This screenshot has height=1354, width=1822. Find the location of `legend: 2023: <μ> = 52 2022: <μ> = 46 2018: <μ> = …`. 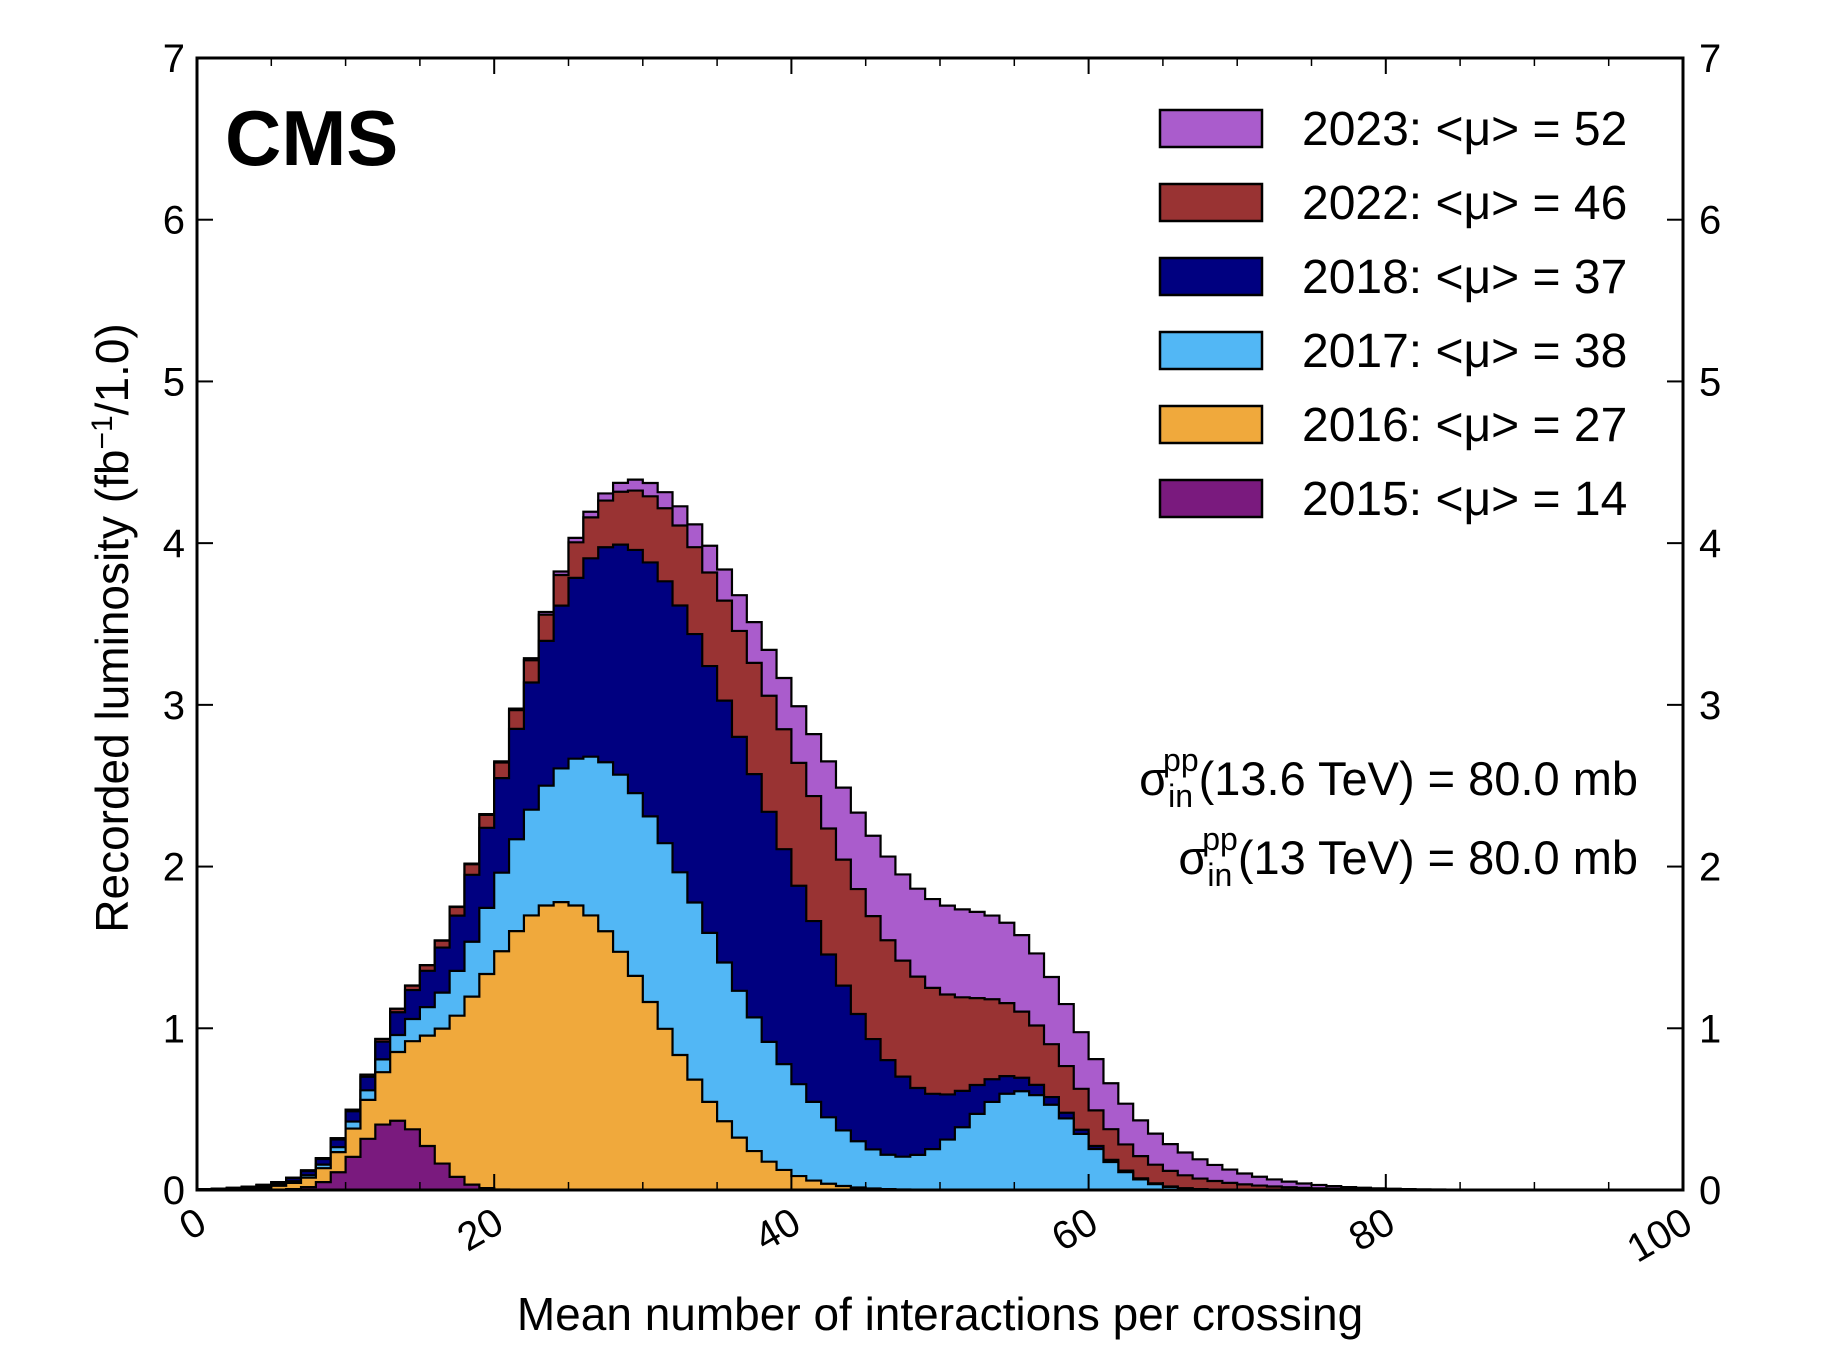

legend: 2023: <μ> = 52 2022: <μ> = 46 2018: <μ> = … is located at coordinates (1392, 314).